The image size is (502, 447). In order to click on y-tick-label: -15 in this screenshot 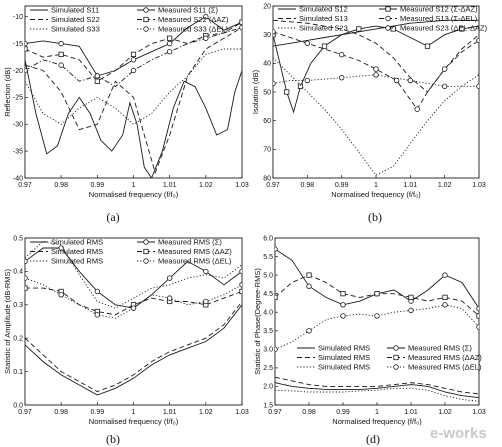, I will do `click(18, 44)`.